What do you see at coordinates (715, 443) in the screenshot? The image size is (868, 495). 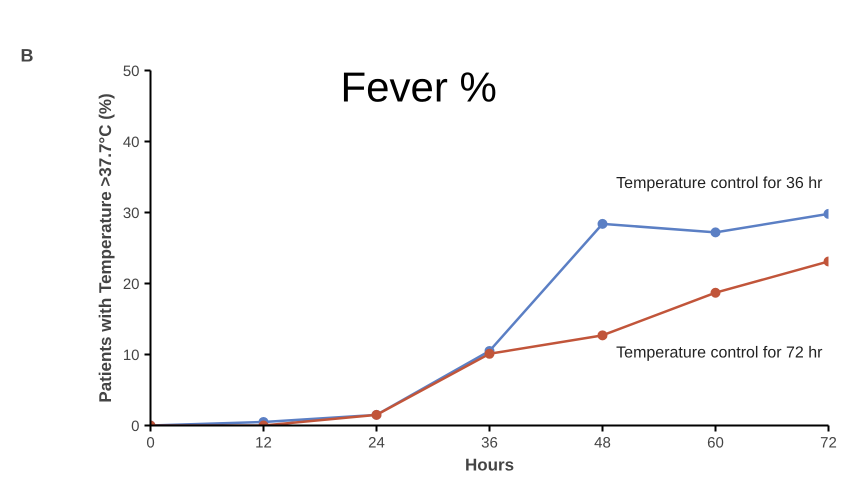 I see `x-tick-label: 60` at bounding box center [715, 443].